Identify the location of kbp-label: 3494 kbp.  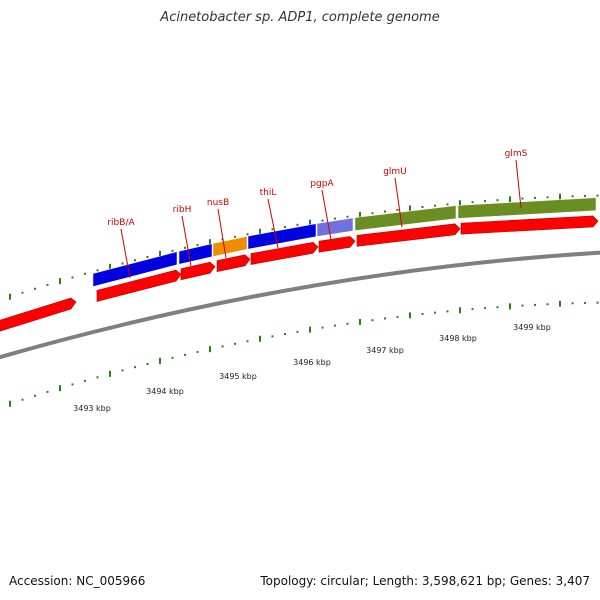
(165, 391).